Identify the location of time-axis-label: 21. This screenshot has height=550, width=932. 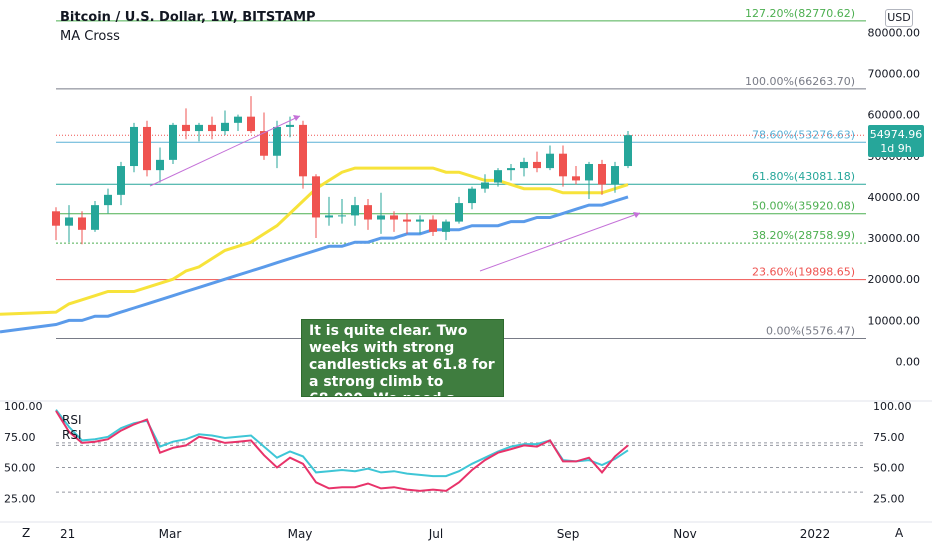
(67, 534).